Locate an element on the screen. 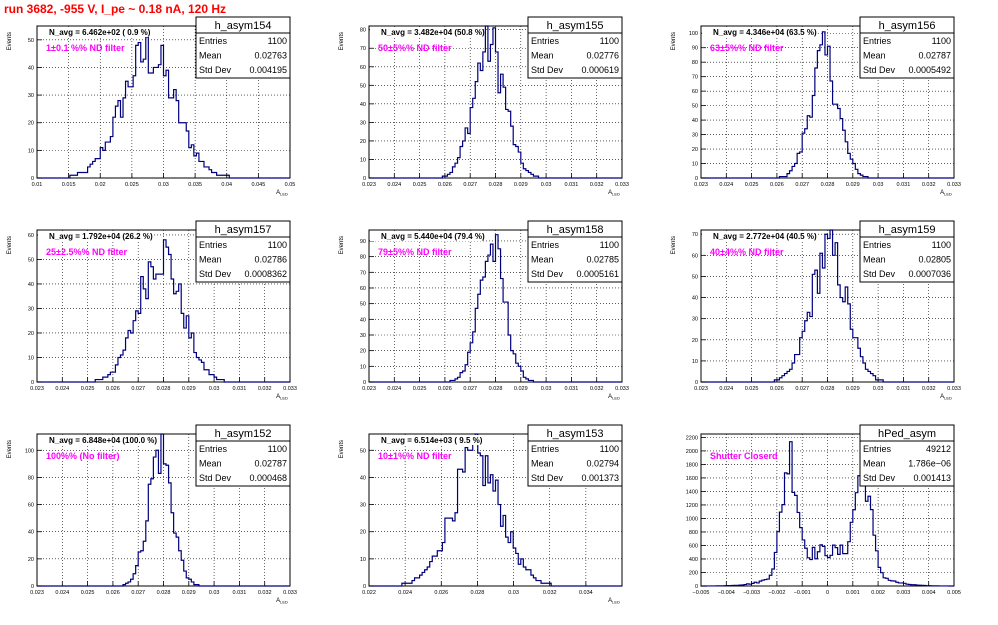 The height and width of the screenshot is (625, 998). y-tick-label: 100 is located at coordinates (693, 34).